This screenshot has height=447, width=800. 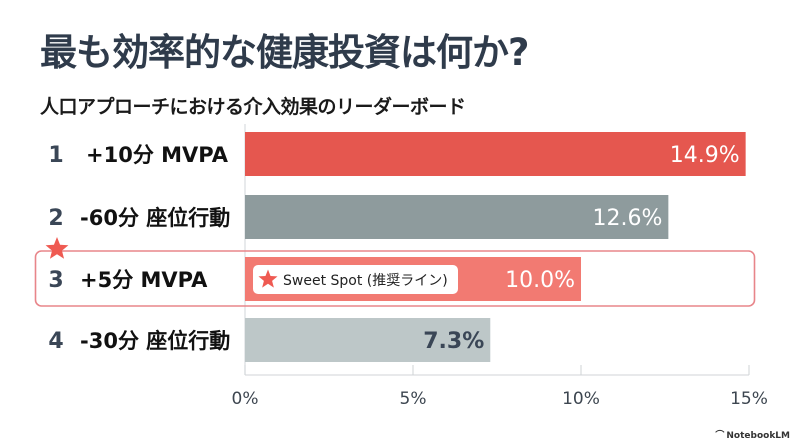 What do you see at coordinates (55, 155) in the screenshot?
I see `rank-number: 1` at bounding box center [55, 155].